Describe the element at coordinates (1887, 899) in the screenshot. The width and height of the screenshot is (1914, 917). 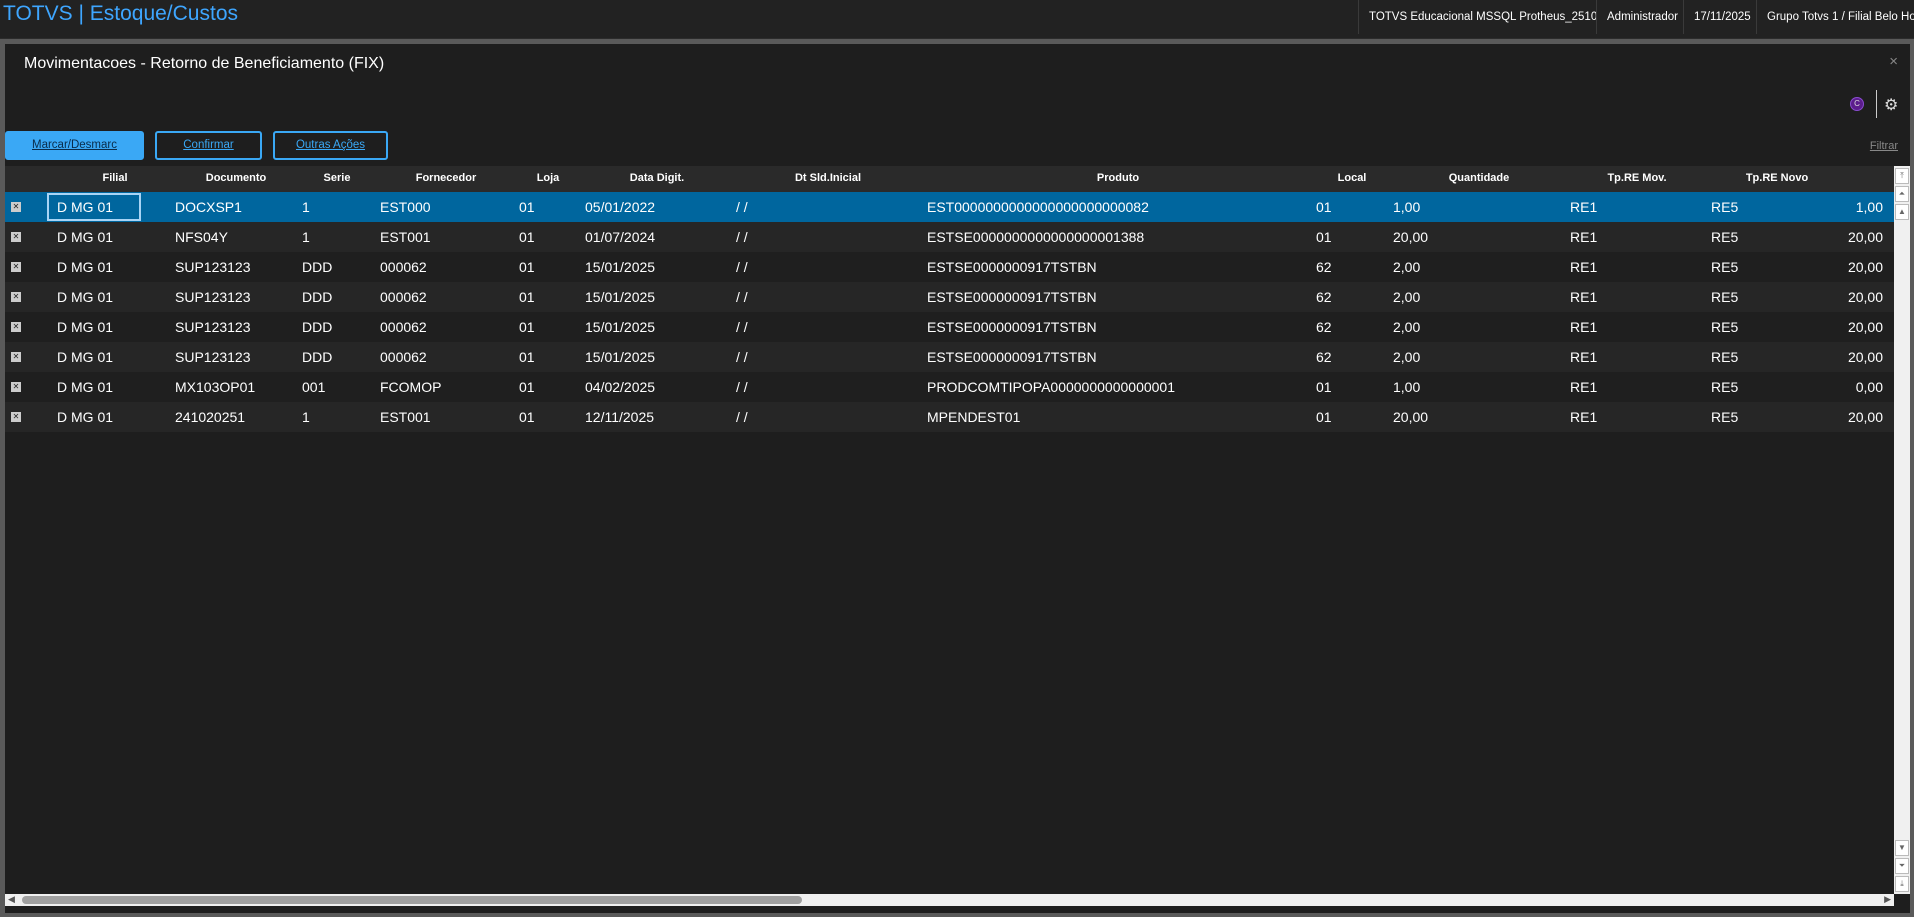
I see `scroll-right-icon: ▶` at that location.